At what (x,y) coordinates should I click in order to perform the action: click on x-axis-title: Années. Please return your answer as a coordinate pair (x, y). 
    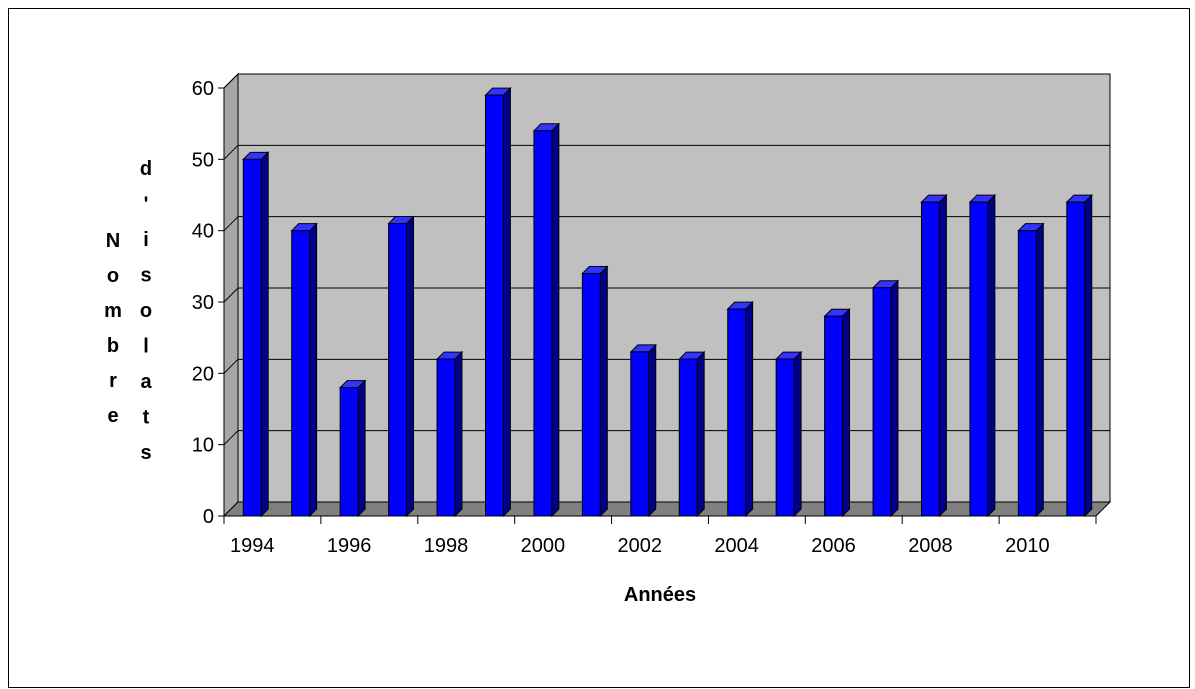
    Looking at the image, I should click on (660, 595).